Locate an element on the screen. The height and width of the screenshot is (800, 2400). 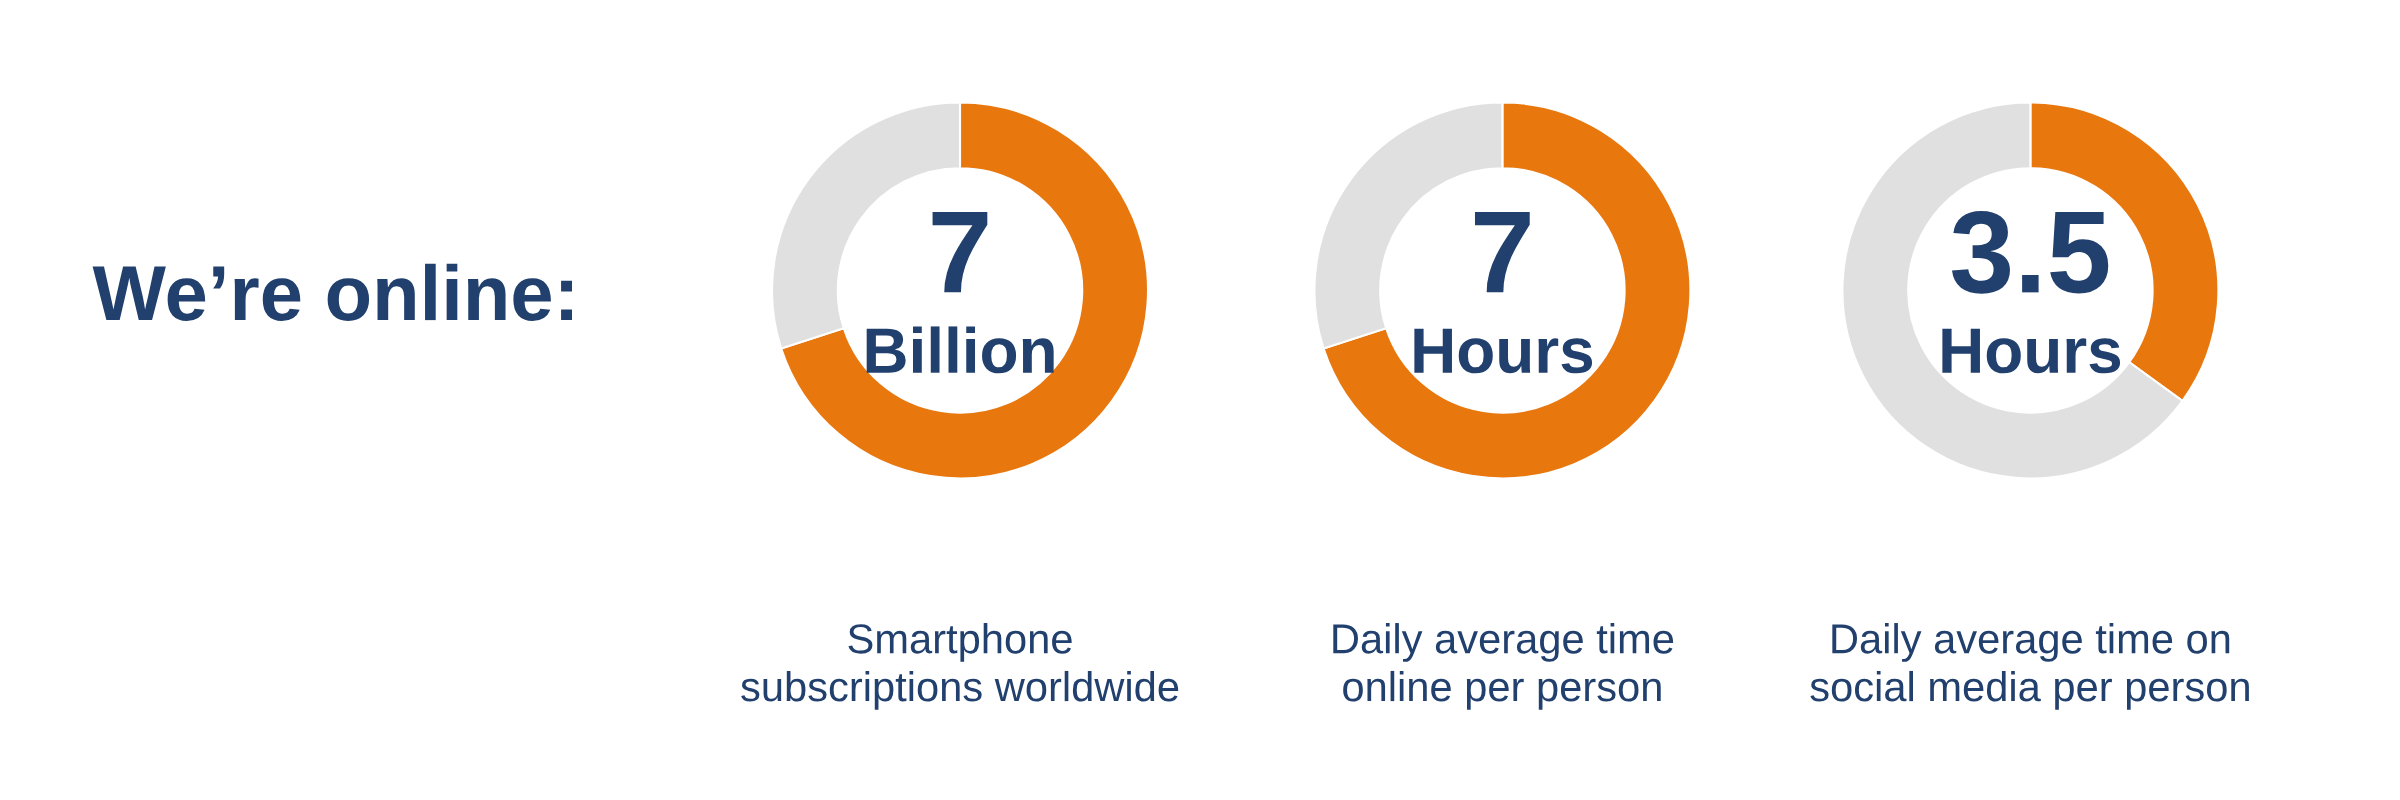
text: We’re online: is located at coordinates (332, 292).